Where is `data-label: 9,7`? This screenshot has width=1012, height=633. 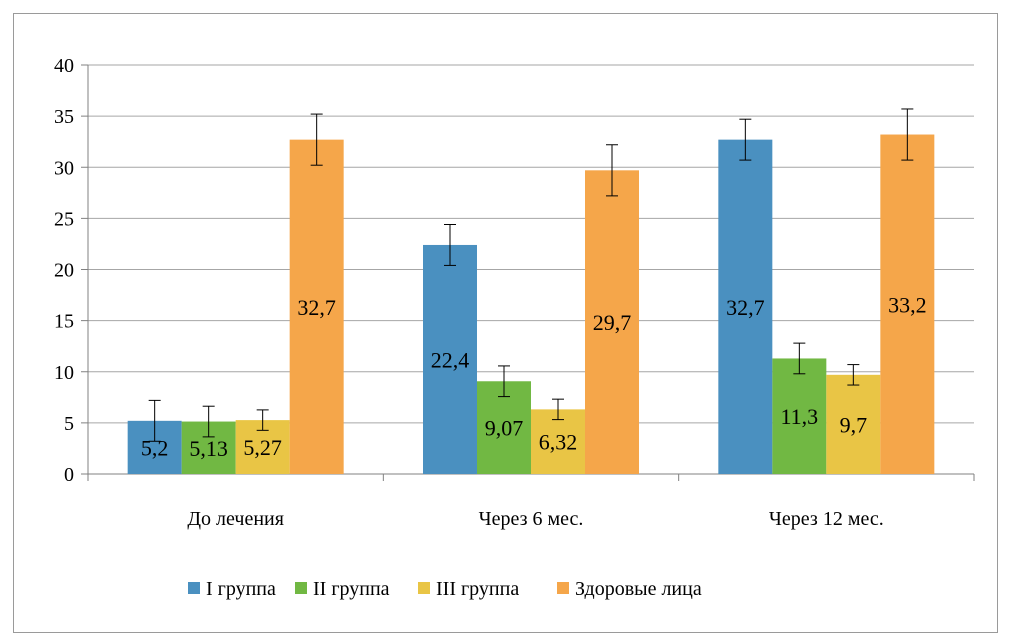
data-label: 9,7 is located at coordinates (854, 424).